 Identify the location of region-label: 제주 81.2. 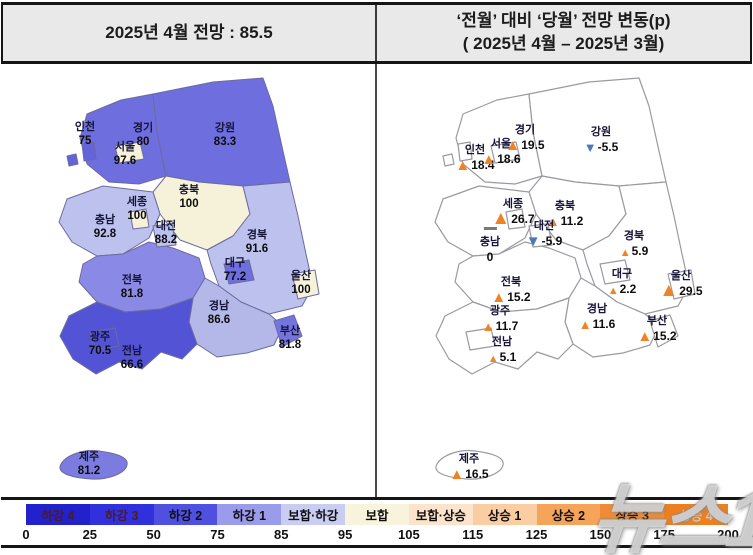
(89, 465).